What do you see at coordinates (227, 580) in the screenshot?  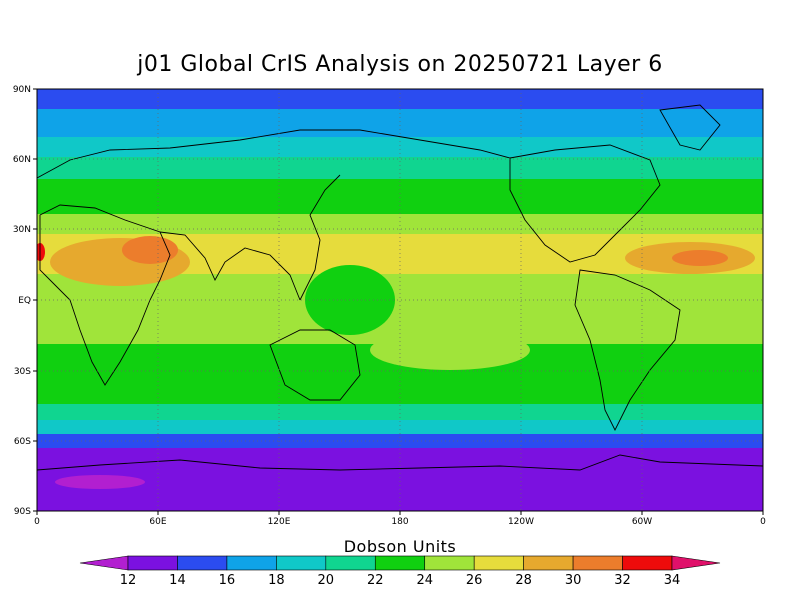 I see `colorbar-tick-label: 16` at bounding box center [227, 580].